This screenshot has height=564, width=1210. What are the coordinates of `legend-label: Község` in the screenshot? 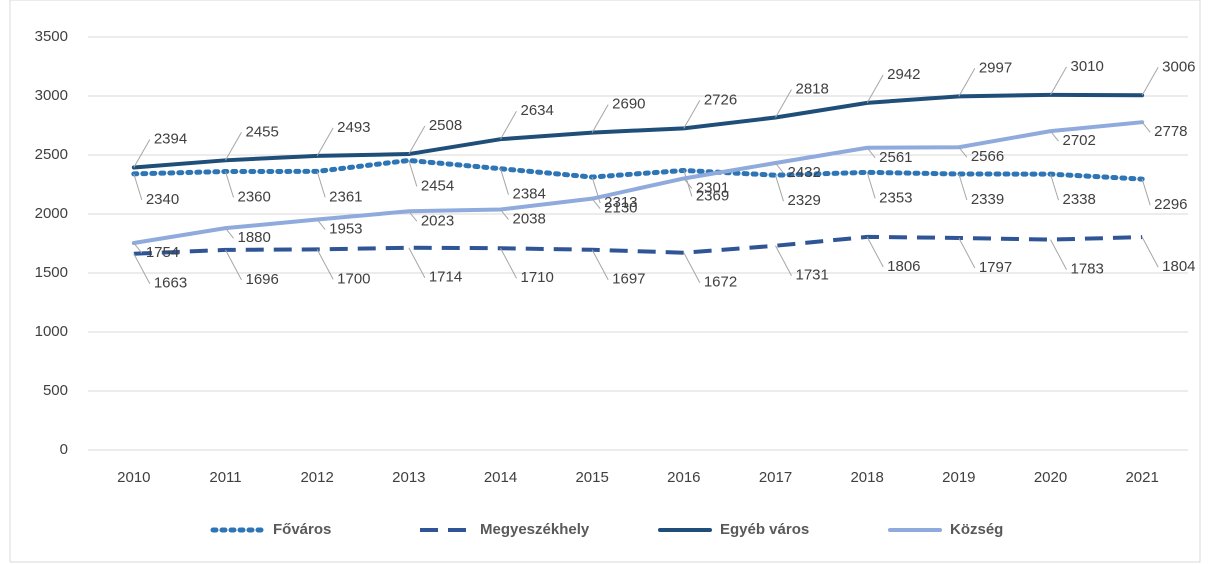 It's located at (976, 529).